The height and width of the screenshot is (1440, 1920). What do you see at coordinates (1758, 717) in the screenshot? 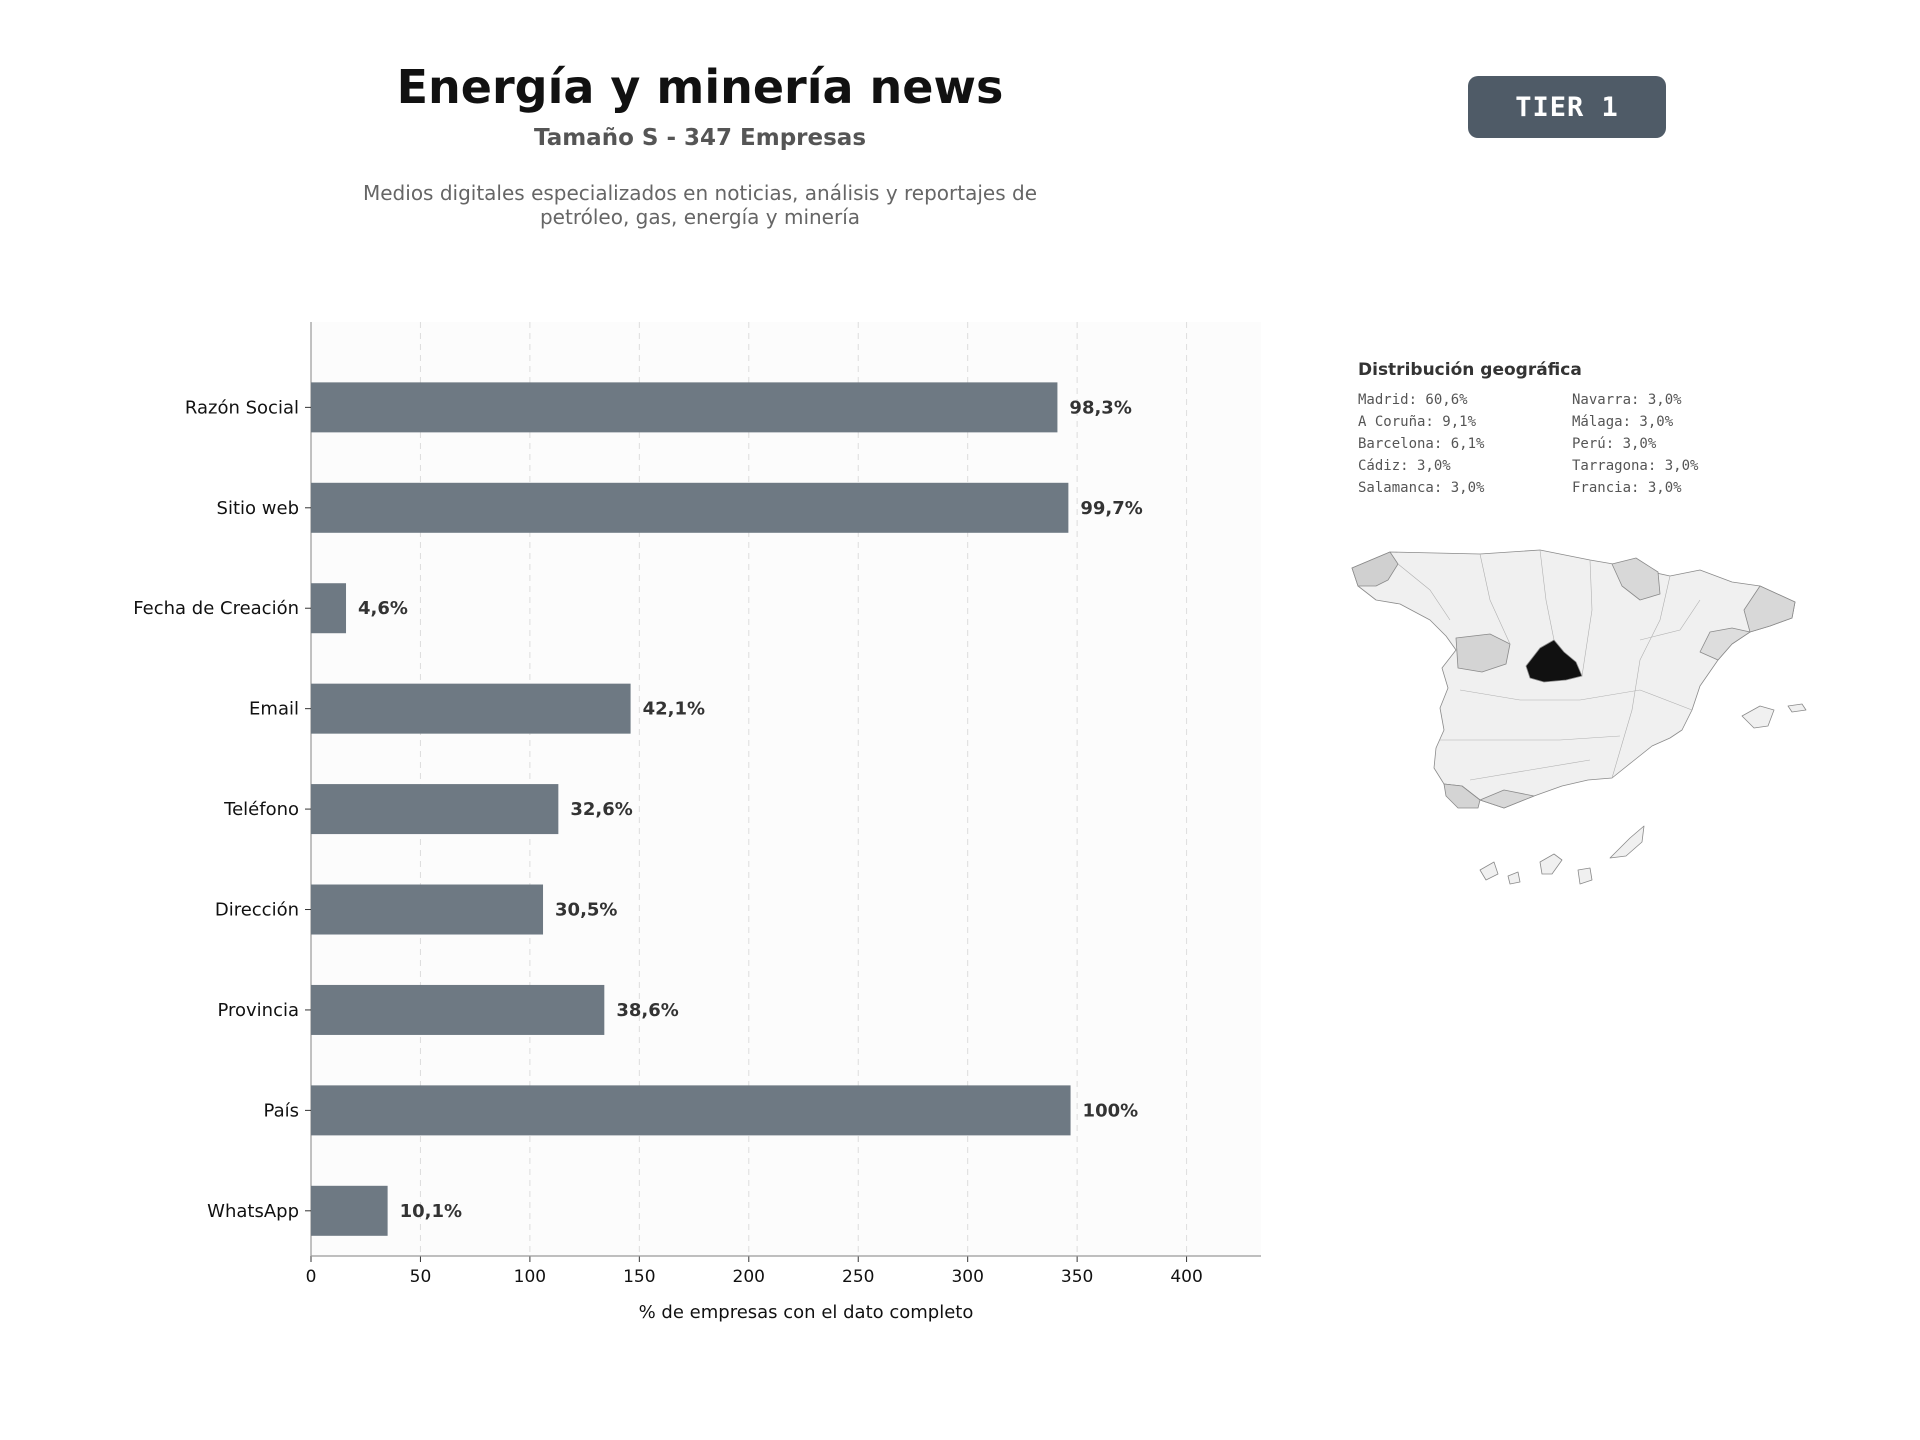
I see `map-balearic-mallorca` at bounding box center [1758, 717].